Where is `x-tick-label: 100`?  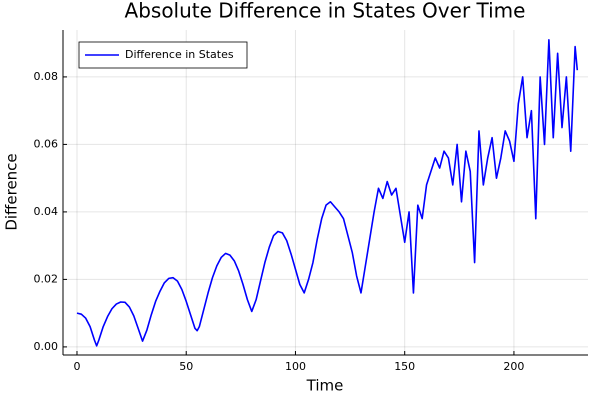 x-tick-label: 100 is located at coordinates (295, 366).